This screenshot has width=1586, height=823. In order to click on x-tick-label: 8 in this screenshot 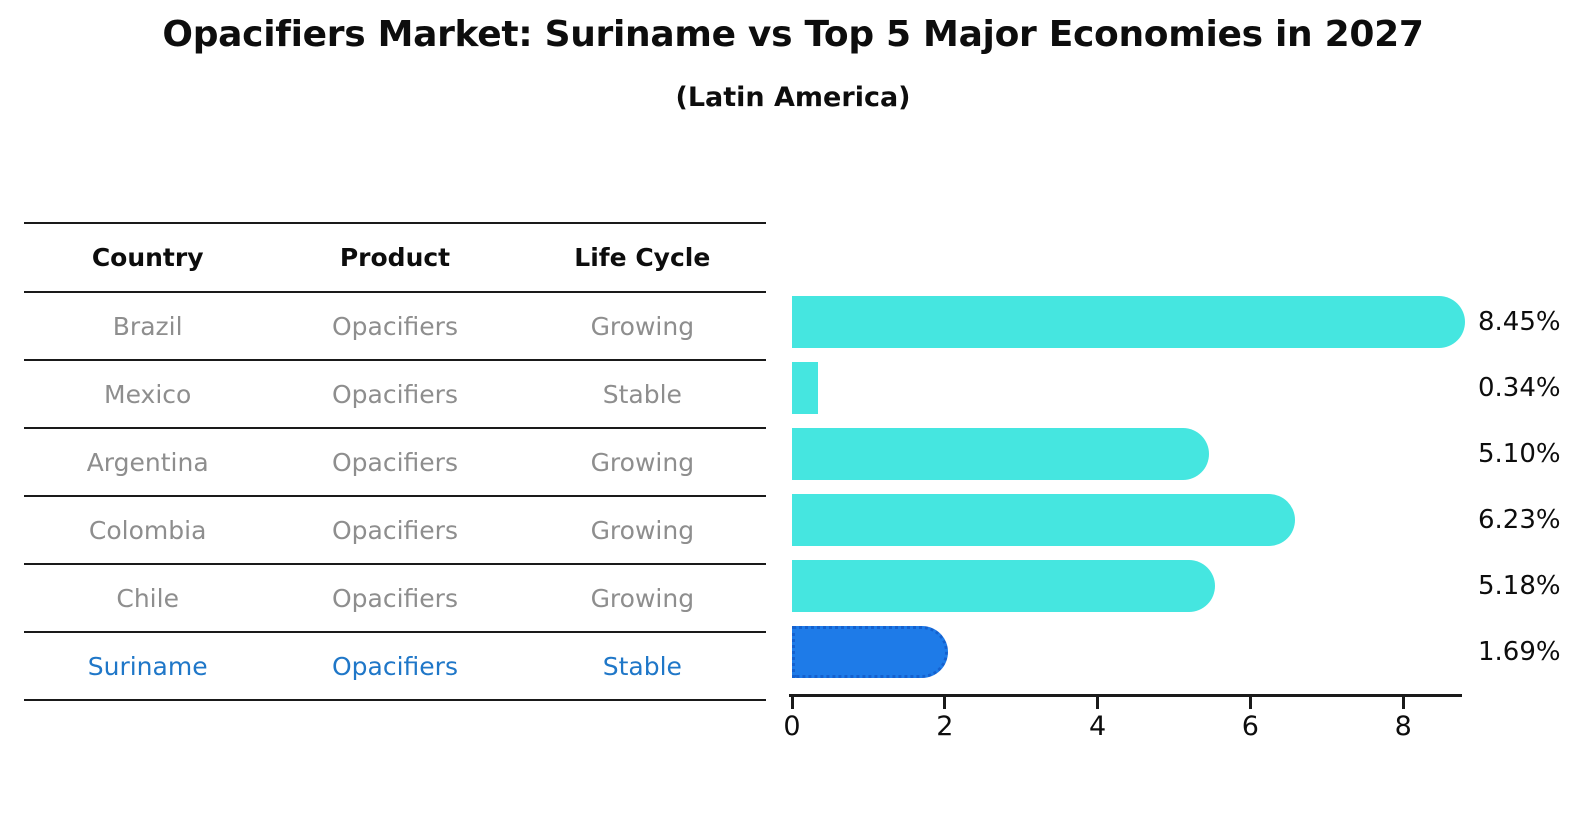, I will do `click(1403, 726)`.